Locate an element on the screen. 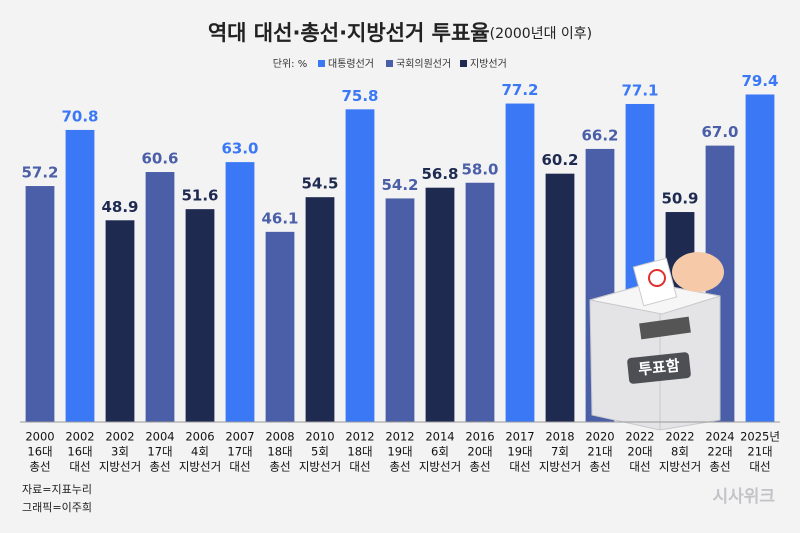 The height and width of the screenshot is (533, 800). x-tick-label: 2014 is located at coordinates (439, 437).